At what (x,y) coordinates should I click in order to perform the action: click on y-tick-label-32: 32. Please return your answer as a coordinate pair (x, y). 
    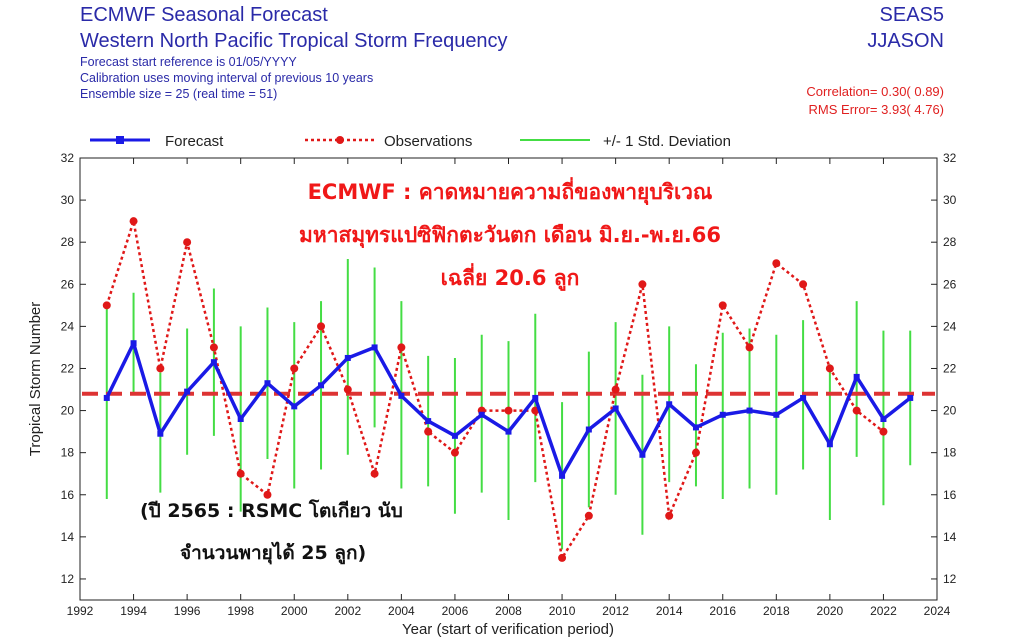
    Looking at the image, I should click on (68, 158).